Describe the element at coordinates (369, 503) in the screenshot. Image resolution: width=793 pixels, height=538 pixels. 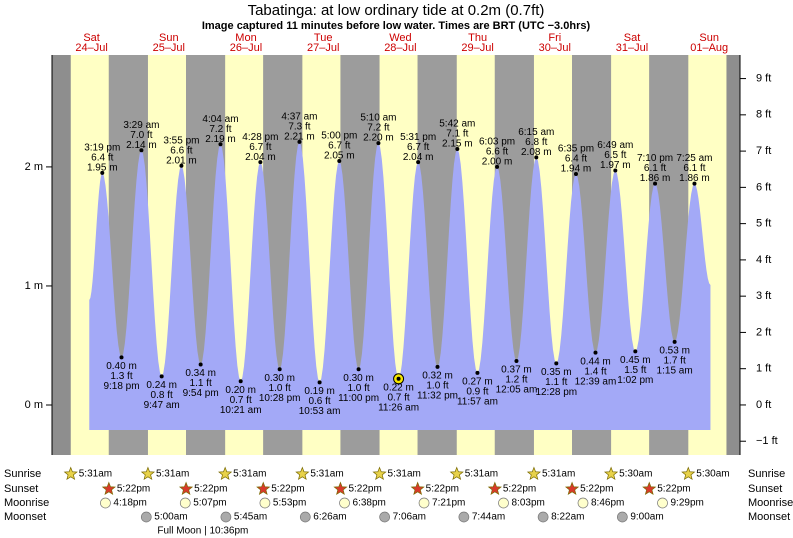
I see `row-time: 6:38pm` at that location.